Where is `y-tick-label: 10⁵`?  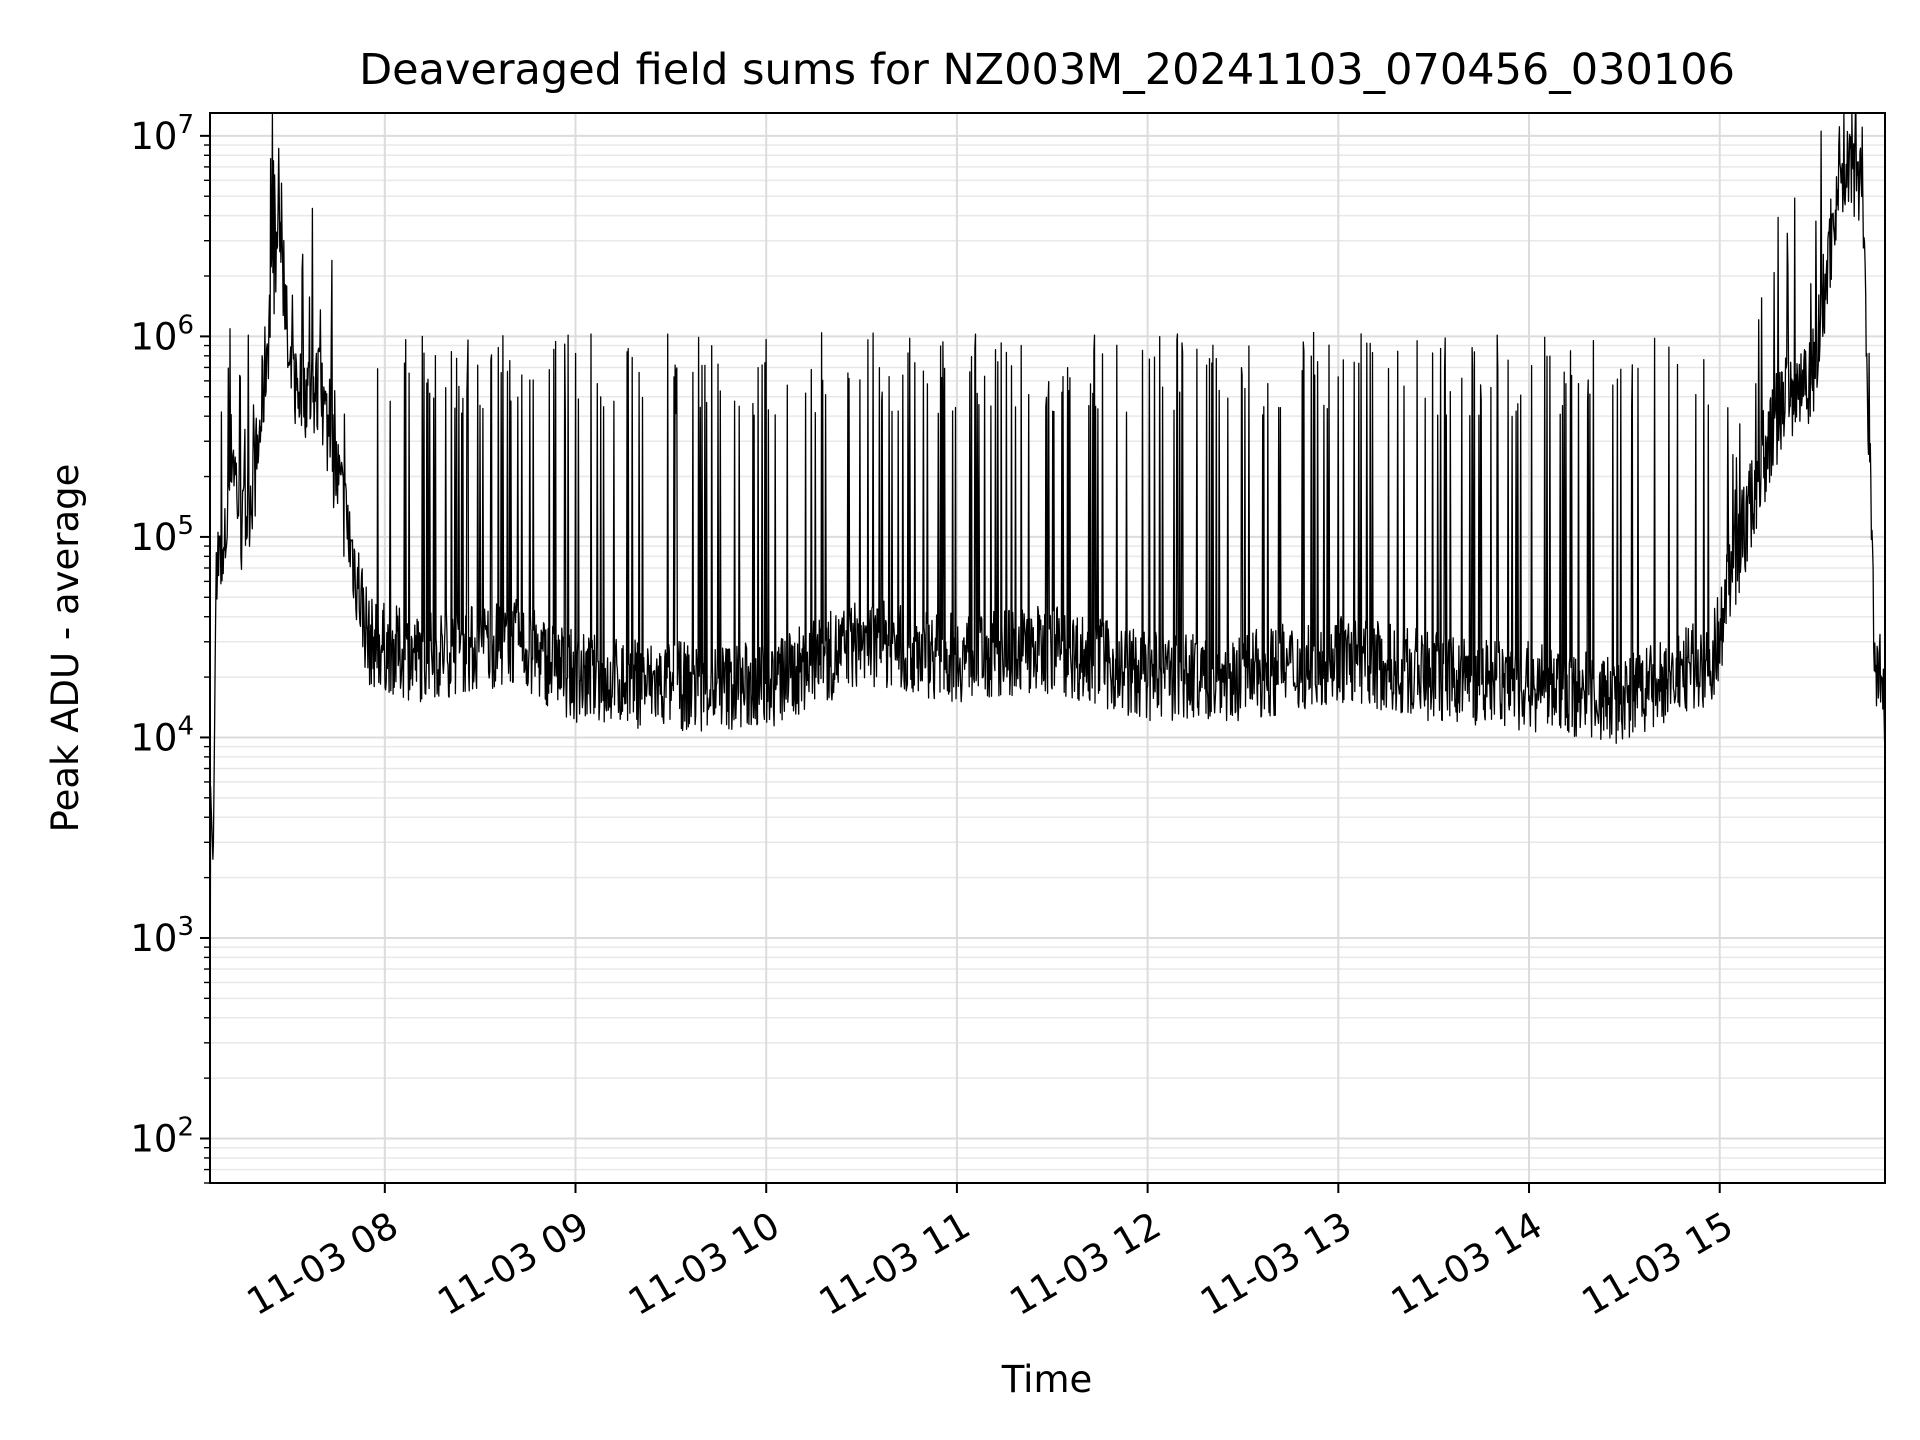 y-tick-label: 10⁵ is located at coordinates (162, 535).